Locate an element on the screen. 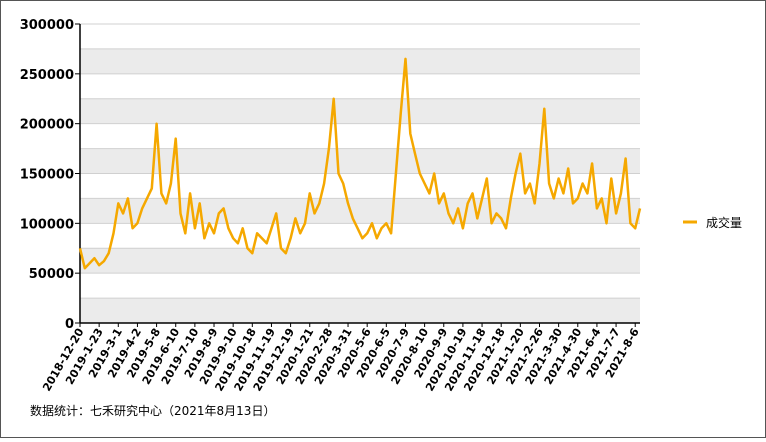 The image size is (766, 442). y-tick-label: 0 is located at coordinates (69, 324).